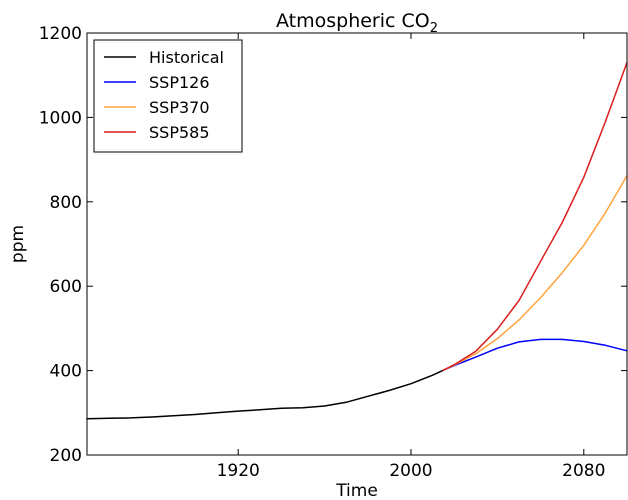  Describe the element at coordinates (357, 23) in the screenshot. I see `chart-title: Atmospheric CO2` at that location.